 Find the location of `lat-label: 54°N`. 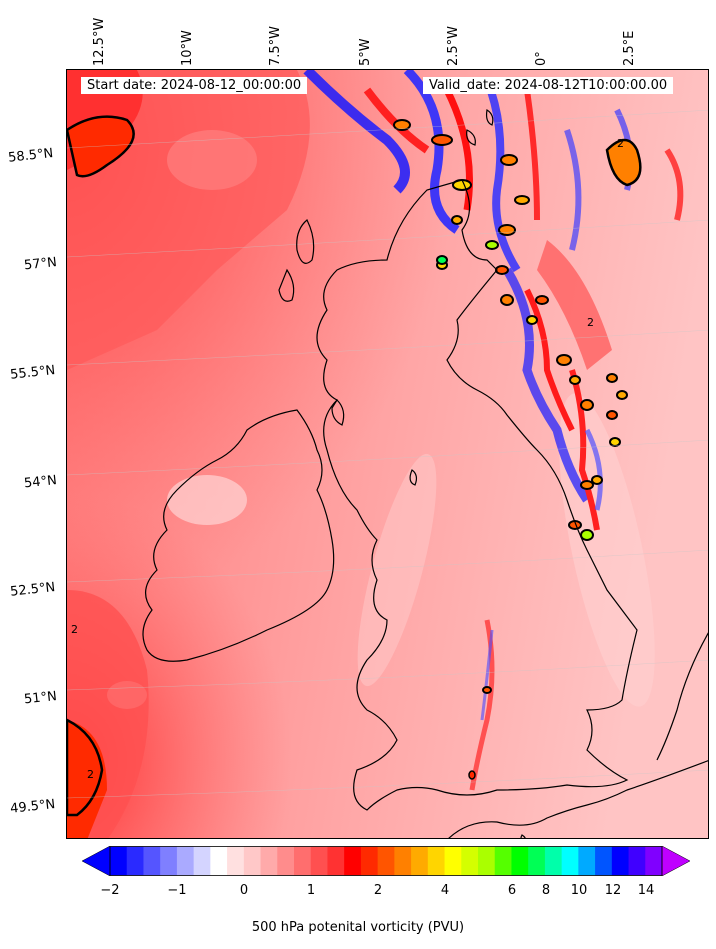

lat-label: 54°N is located at coordinates (40, 482).